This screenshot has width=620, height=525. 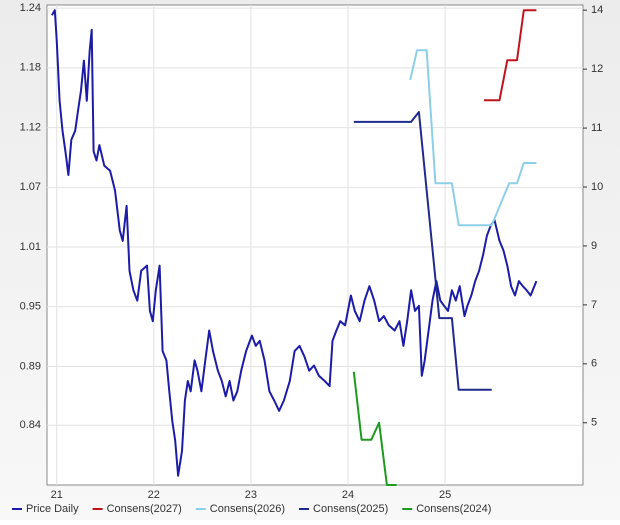 What do you see at coordinates (597, 187) in the screenshot?
I see `y2-tick-label: 10` at bounding box center [597, 187].